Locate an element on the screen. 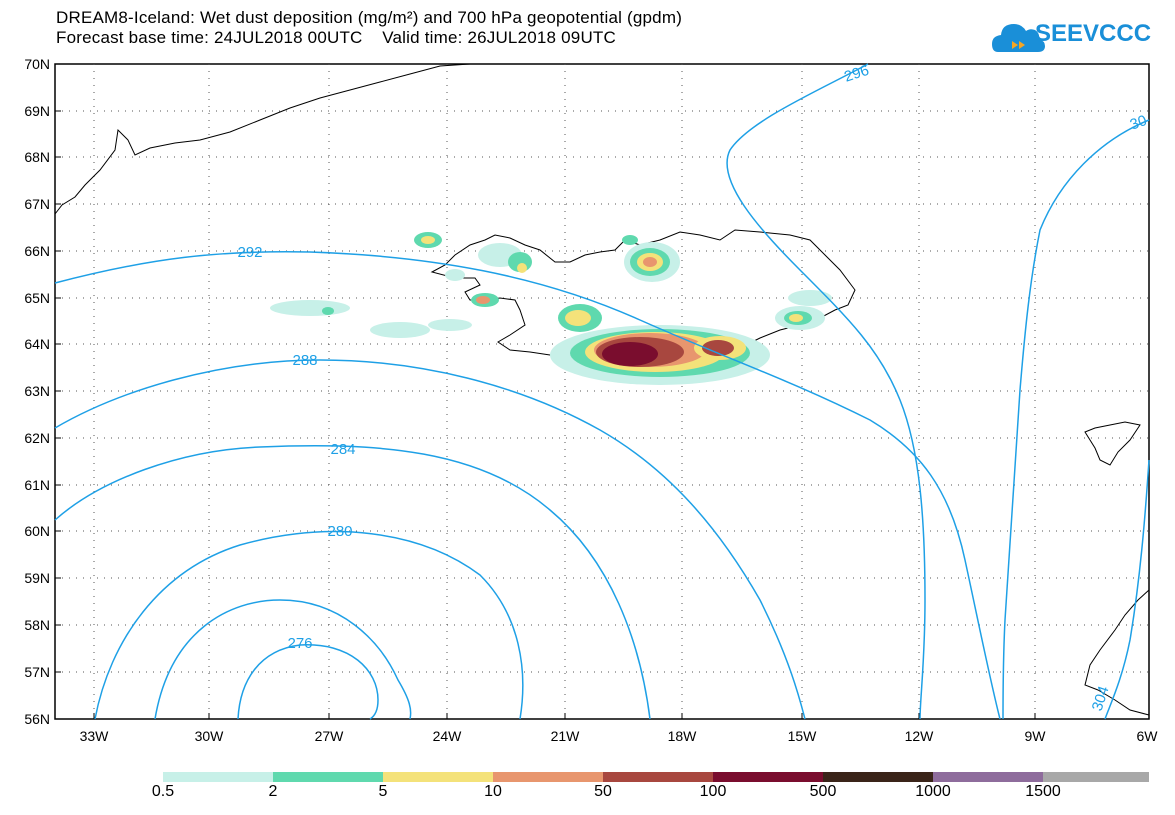 This screenshot has width=1175, height=815. lat-label: 62N is located at coordinates (37, 438).